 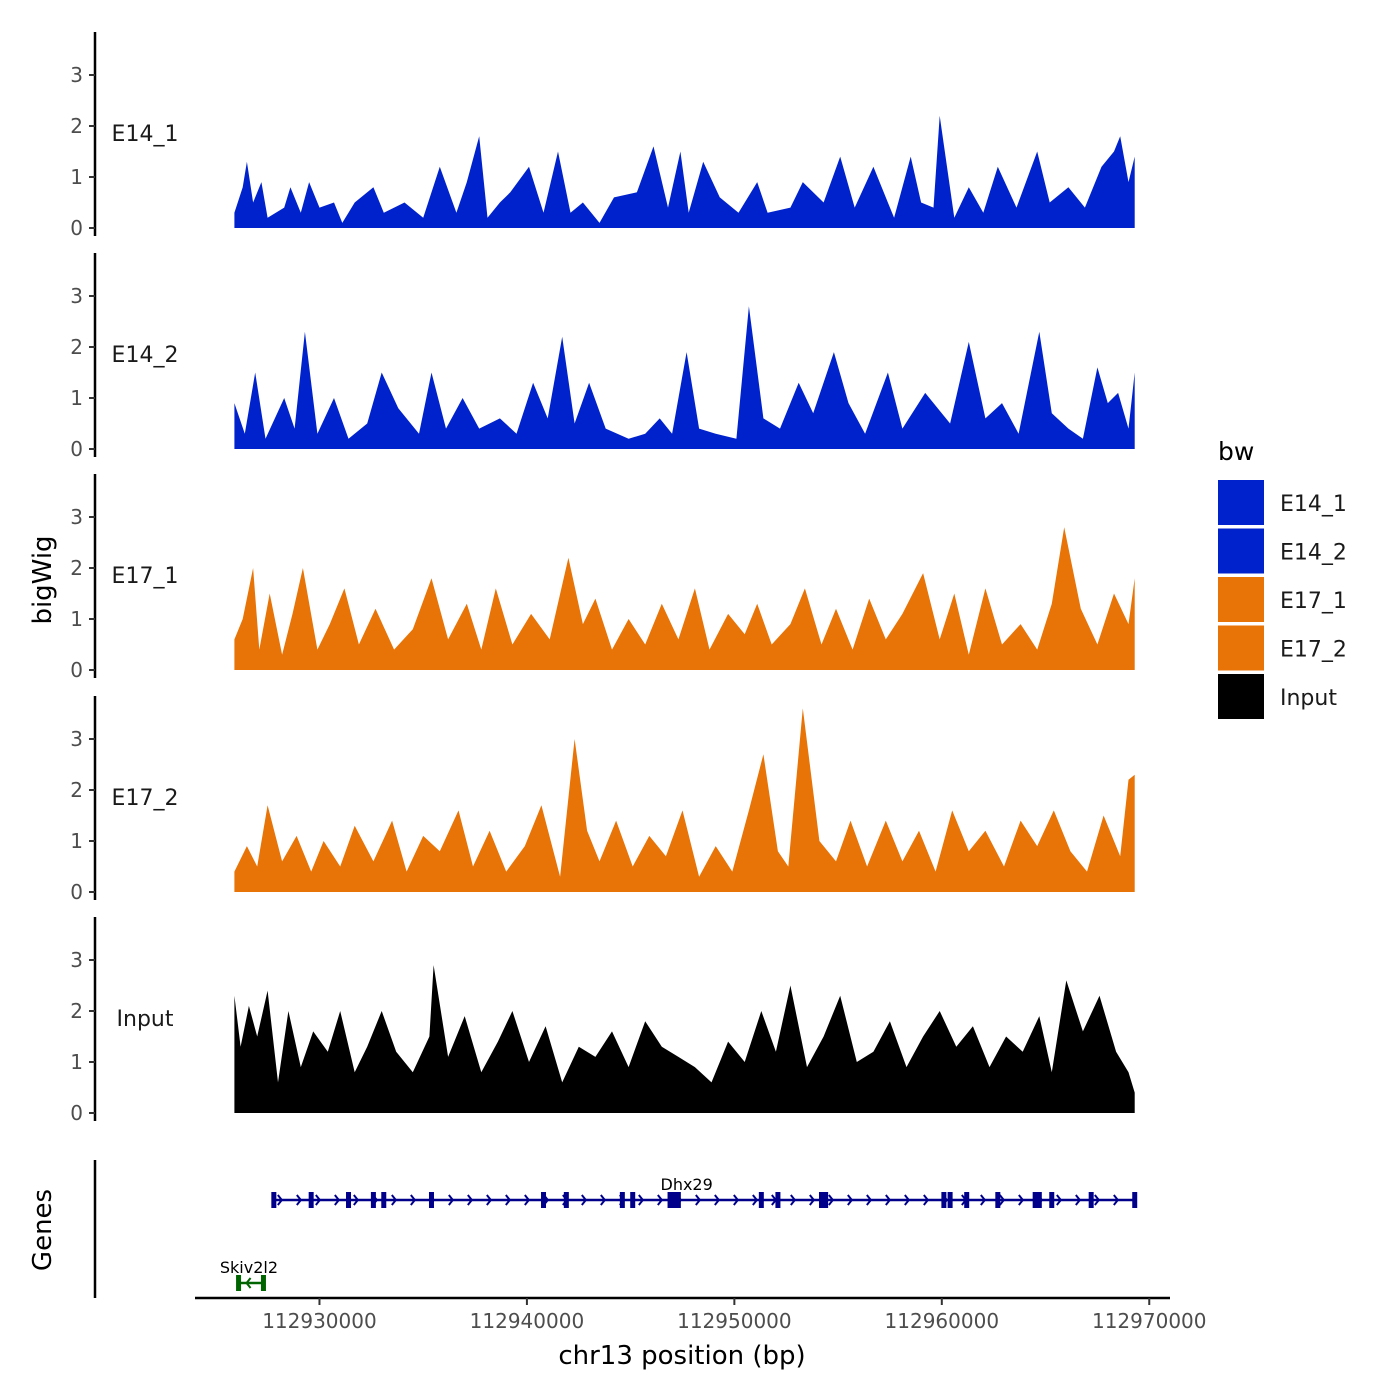 What do you see at coordinates (583, 1229) in the screenshot?
I see `genes-track: Genes Dhx29 Skiv2l2` at bounding box center [583, 1229].